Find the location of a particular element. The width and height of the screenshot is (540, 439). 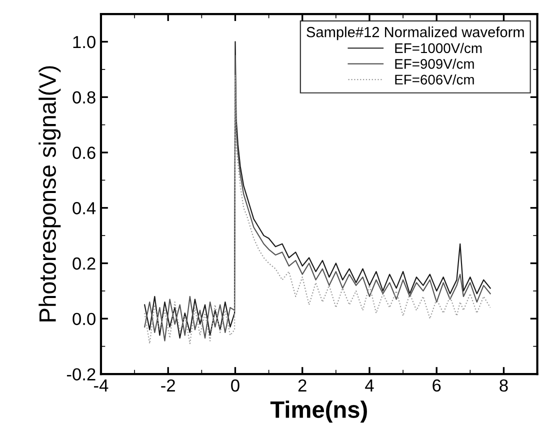

legend-label: EF=909V/cm is located at coordinates (434, 63).